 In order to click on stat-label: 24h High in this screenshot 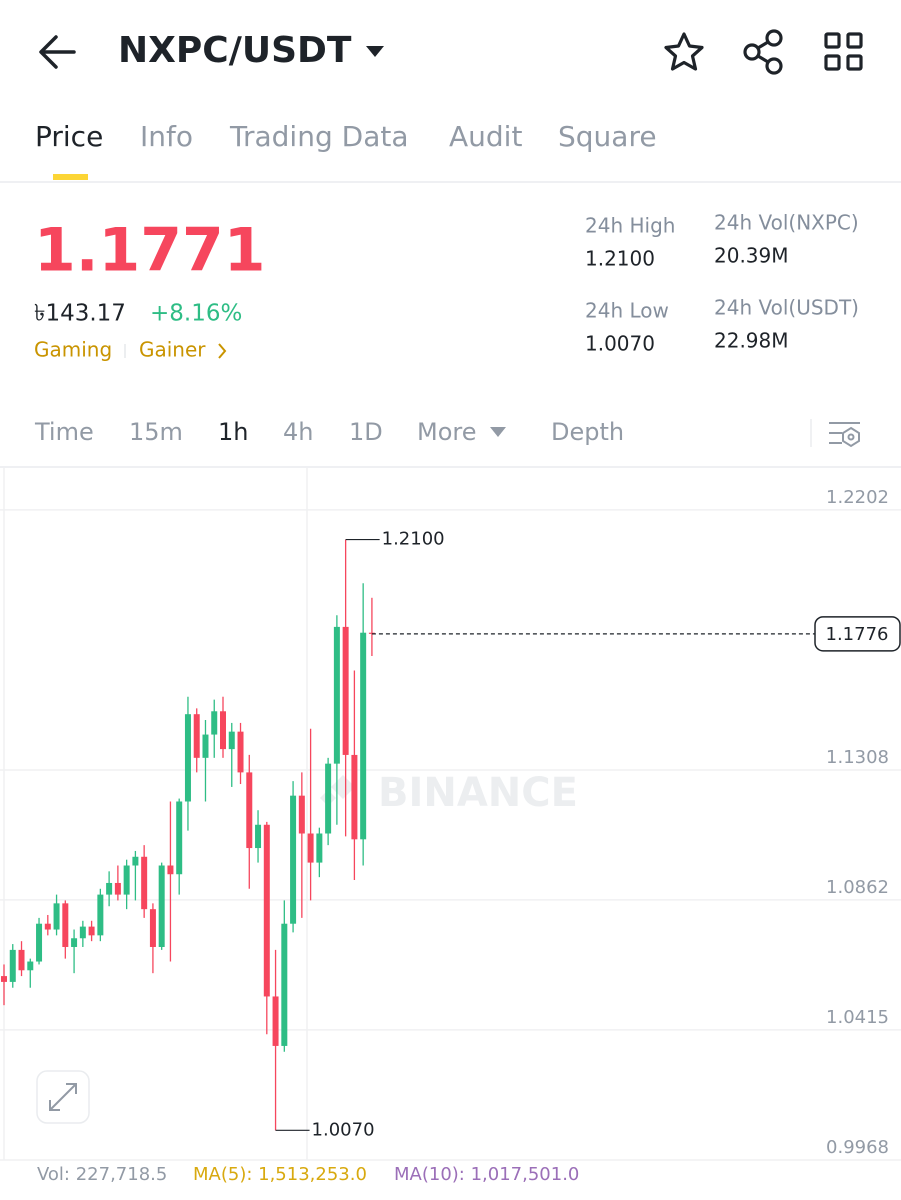, I will do `click(630, 226)`.